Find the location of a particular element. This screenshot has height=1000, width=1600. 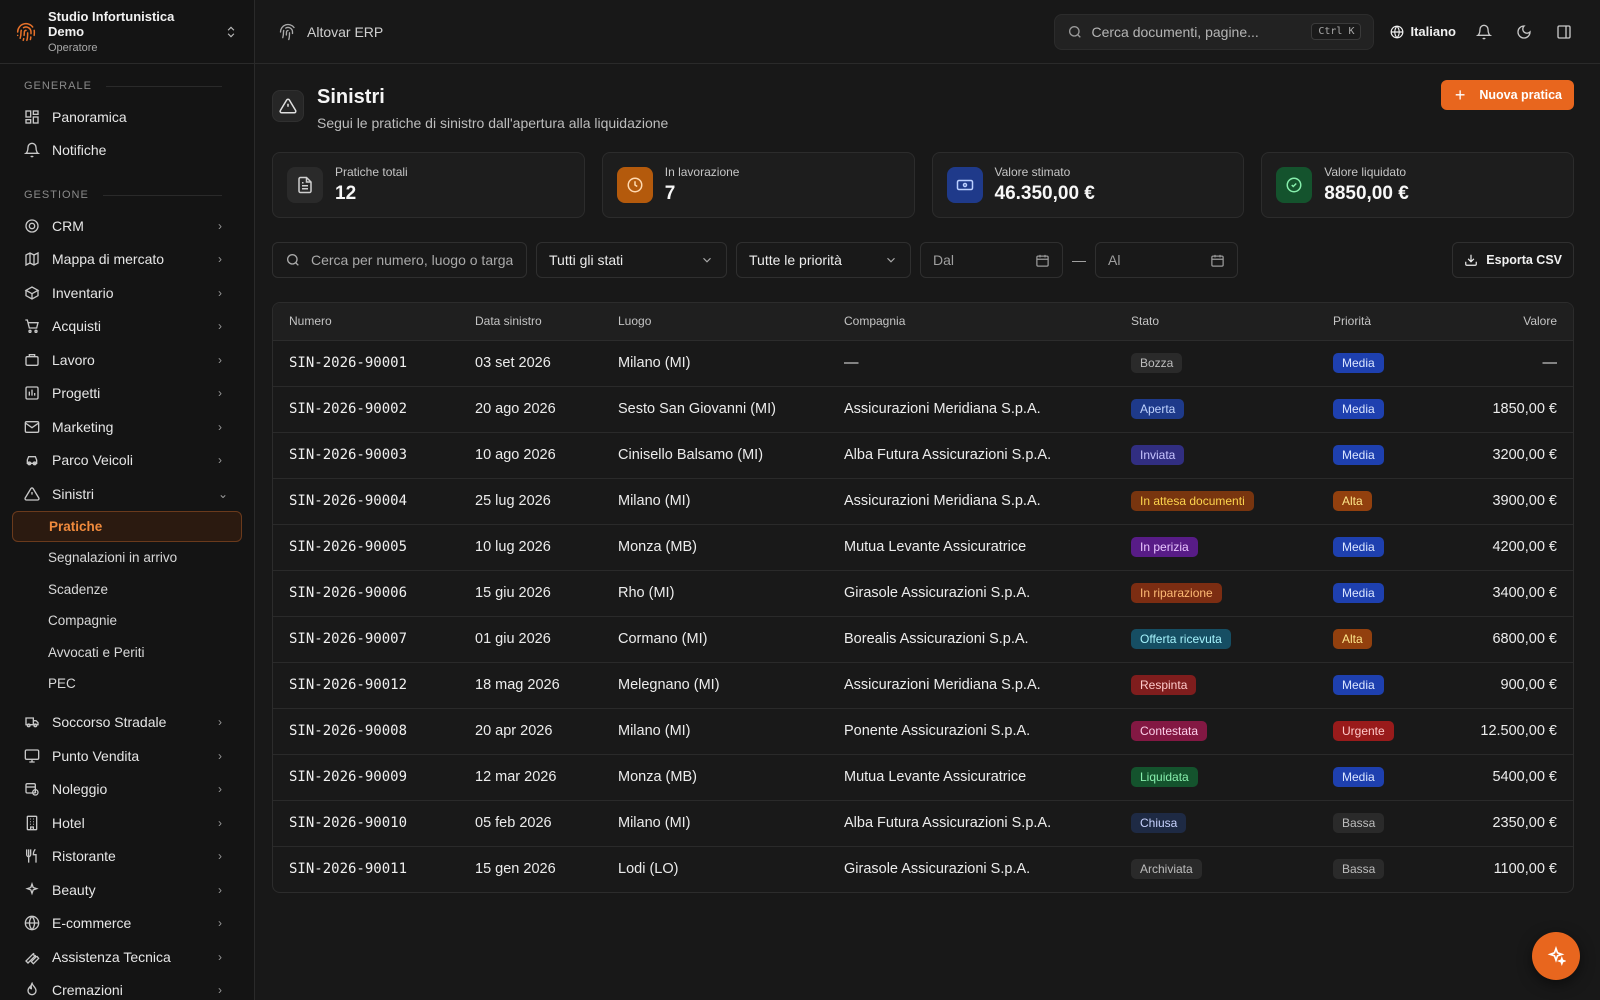

col-header-stato: Stato is located at coordinates (1216, 322).